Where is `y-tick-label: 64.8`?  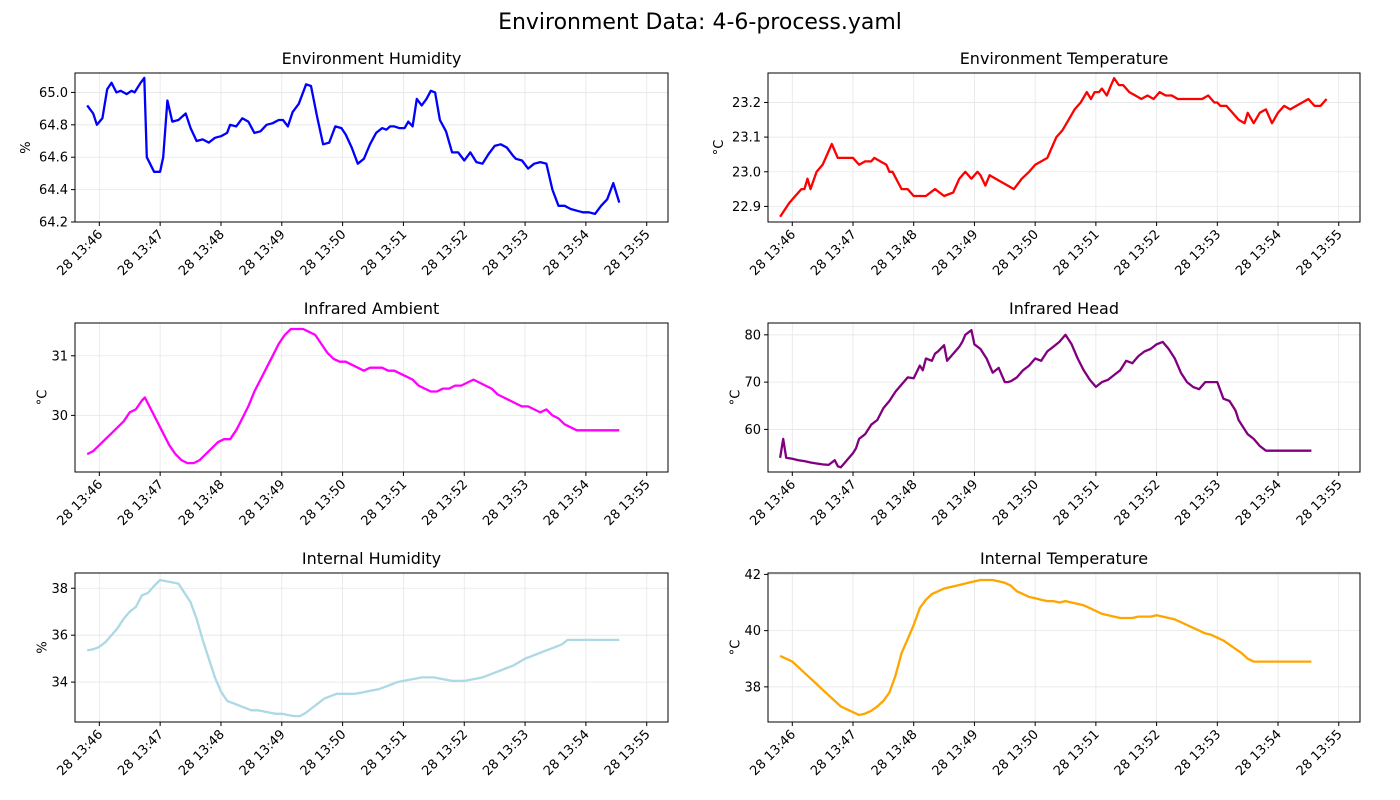
y-tick-label: 64.8 is located at coordinates (53, 125).